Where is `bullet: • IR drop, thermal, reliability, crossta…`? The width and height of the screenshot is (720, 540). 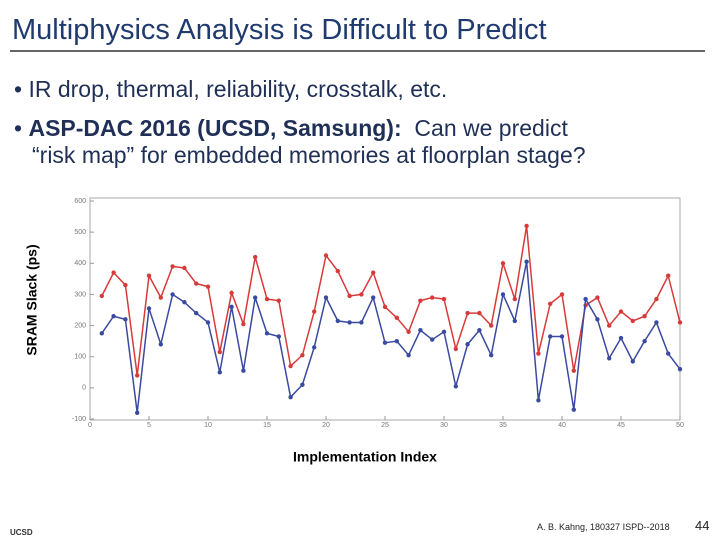
bullet: • IR drop, thermal, reliability, crossta… is located at coordinates (231, 89).